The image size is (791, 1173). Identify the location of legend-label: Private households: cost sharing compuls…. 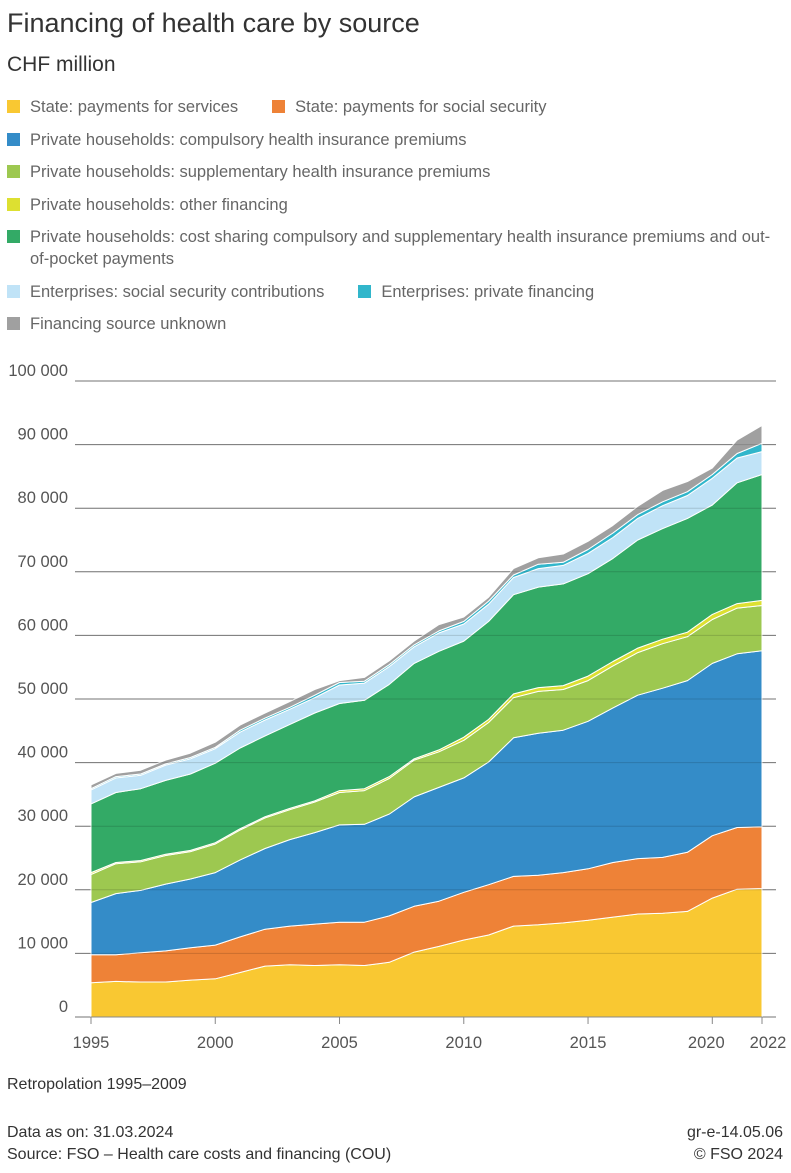
(400, 248).